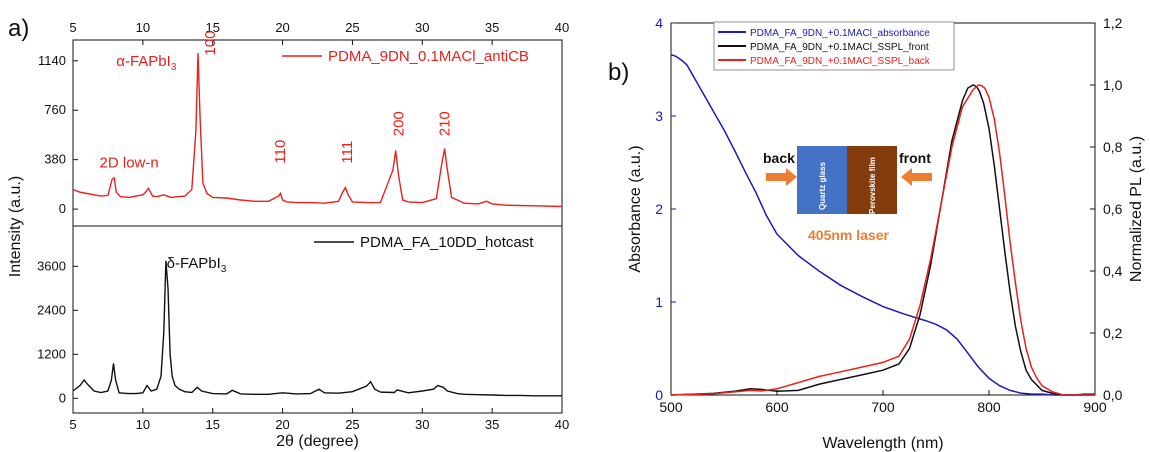 Image resolution: width=1150 pixels, height=452 pixels. Describe the element at coordinates (282, 27) in the screenshot. I see `x-tick-label-top: 20` at that location.